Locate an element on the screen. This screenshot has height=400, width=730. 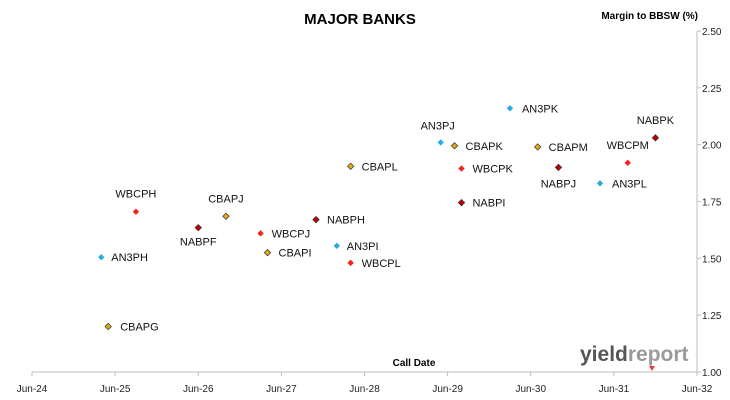
label-an3pk: AN3PK is located at coordinates (540, 109).